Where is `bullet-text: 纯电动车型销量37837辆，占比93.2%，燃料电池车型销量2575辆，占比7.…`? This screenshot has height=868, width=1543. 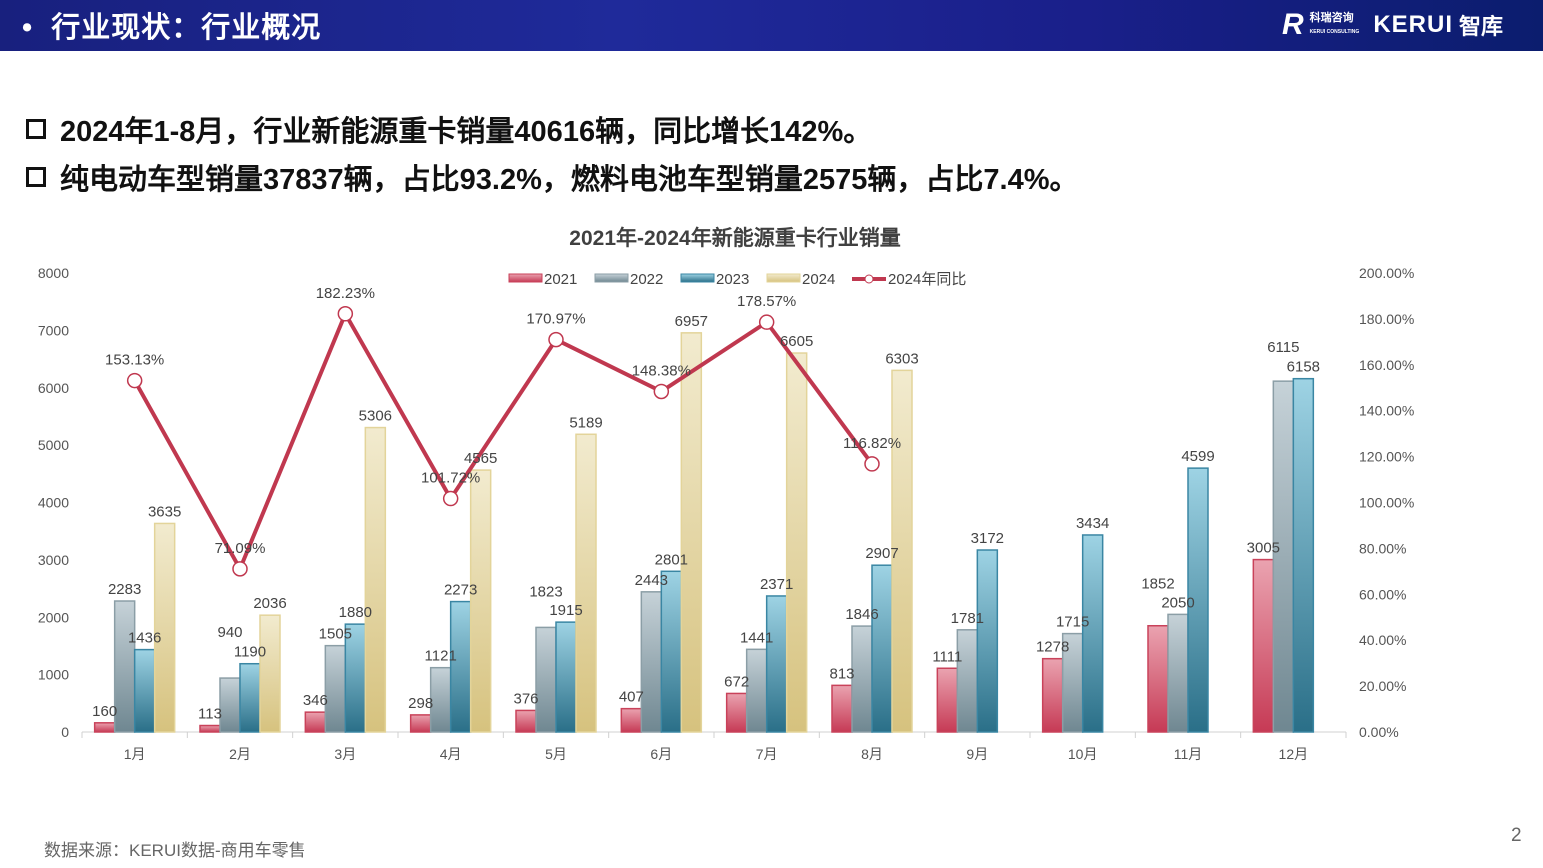
bullet-text: 纯电动车型销量37837辆，占比93.2%，燃料电池车型销量2575辆，占比7.… is located at coordinates (569, 180).